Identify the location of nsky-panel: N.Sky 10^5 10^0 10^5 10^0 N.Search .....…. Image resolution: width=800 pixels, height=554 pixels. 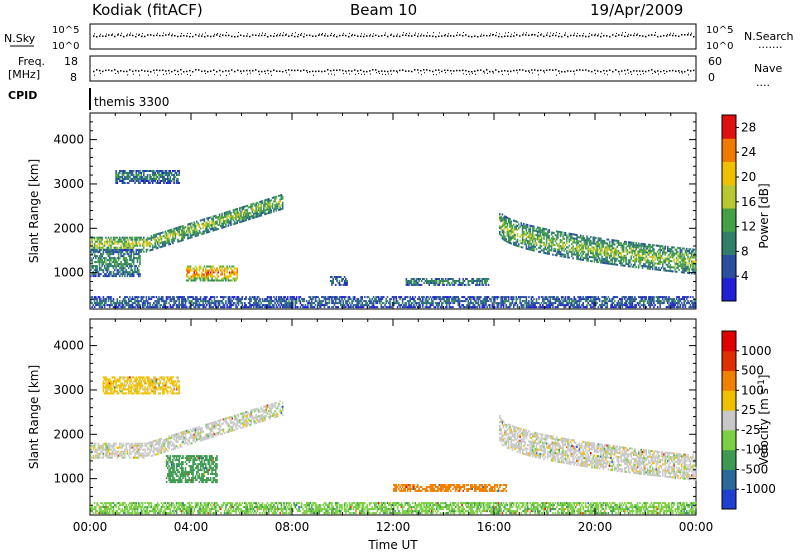
(399, 37).